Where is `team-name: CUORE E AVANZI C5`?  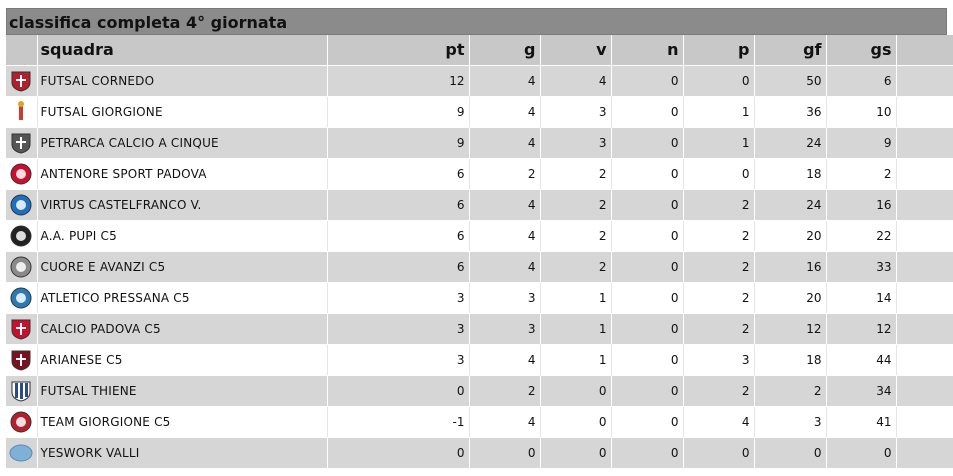 team-name: CUORE E AVANZI C5 is located at coordinates (182, 267).